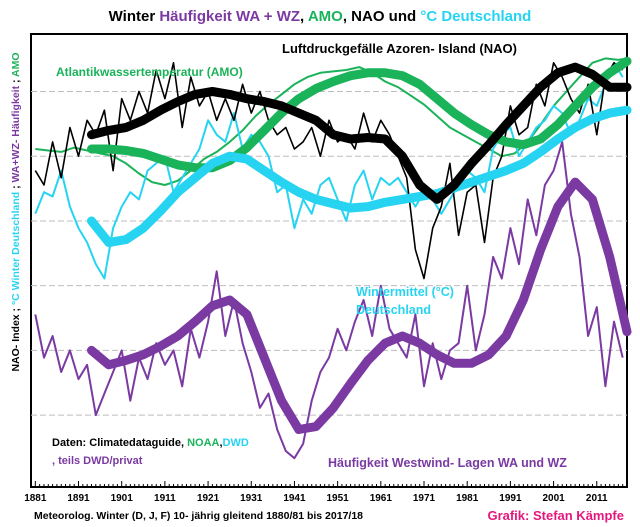 The image size is (640, 527). What do you see at coordinates (294, 498) in the screenshot?
I see `x-tick-label: 1941` at bounding box center [294, 498].